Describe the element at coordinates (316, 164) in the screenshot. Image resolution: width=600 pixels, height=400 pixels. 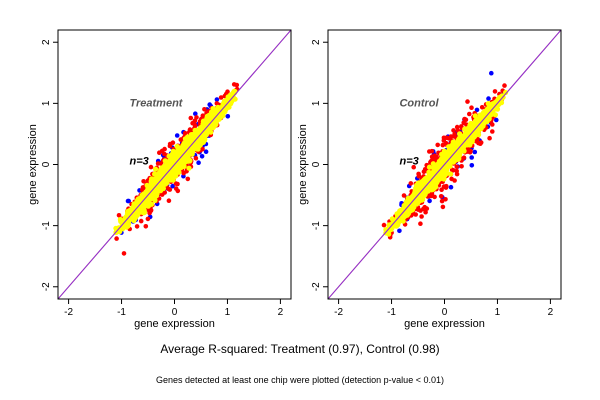
I see `y-tick-label: 0` at that location.